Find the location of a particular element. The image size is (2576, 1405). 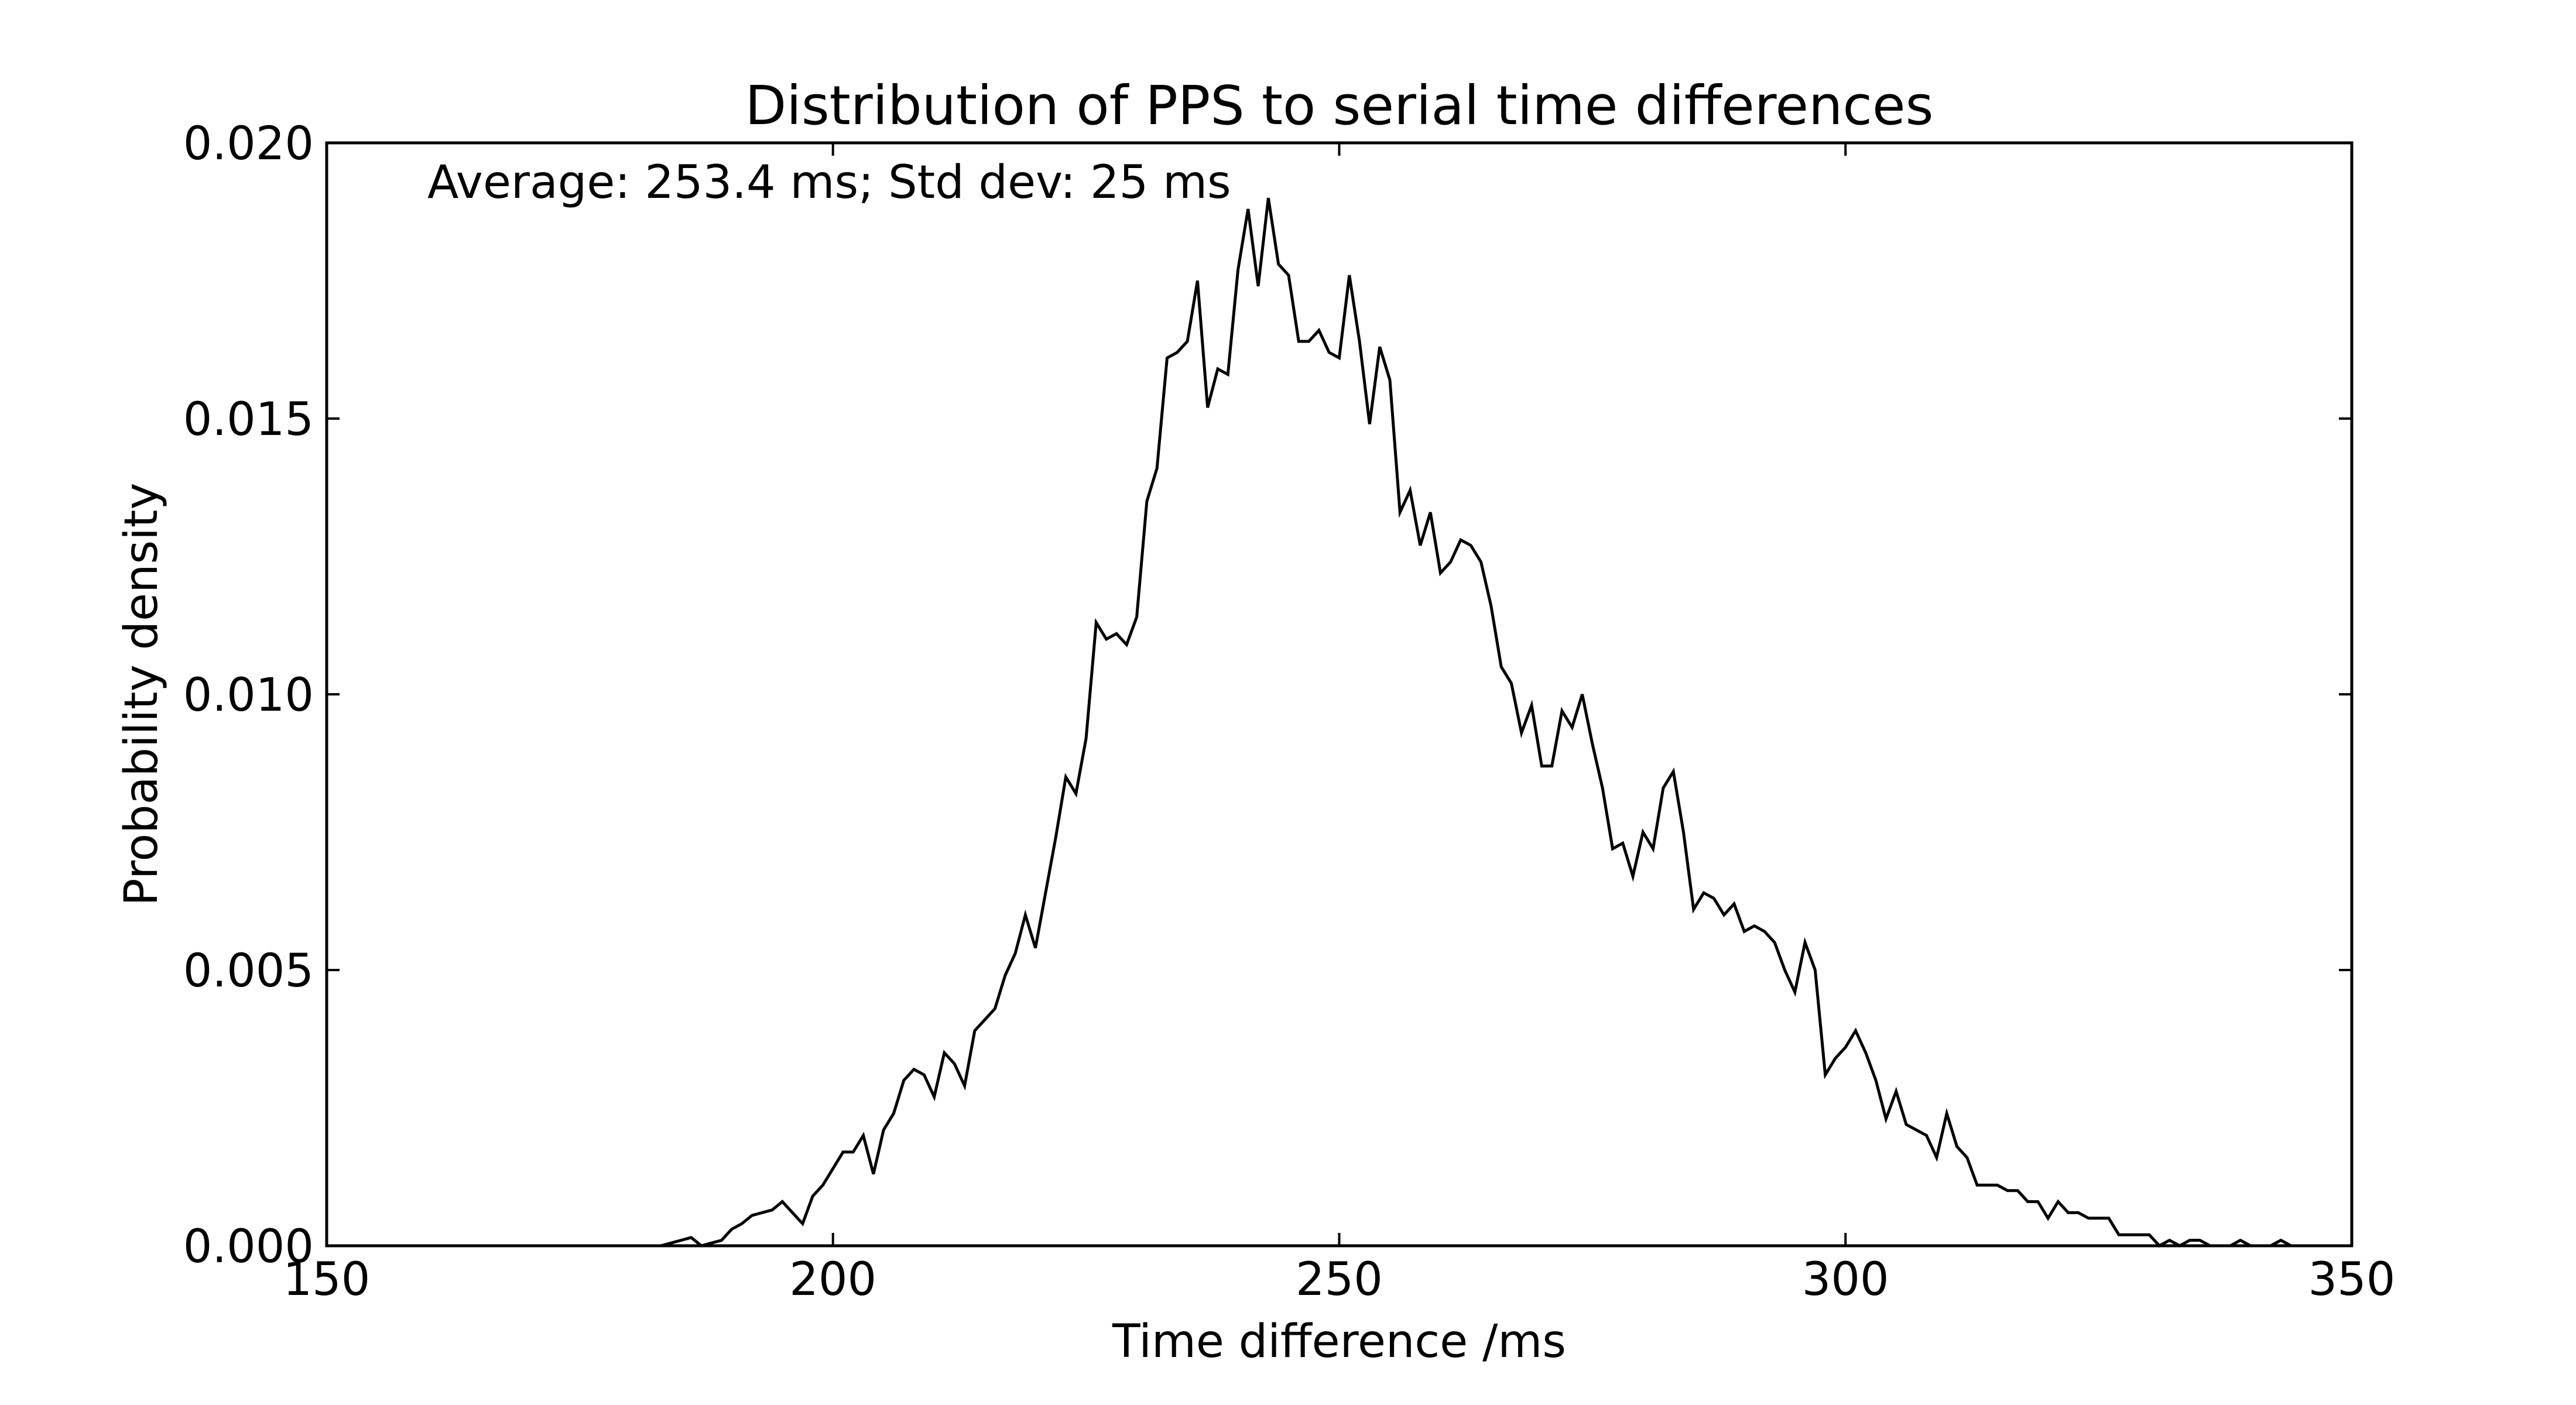

x-tick-label: 300 is located at coordinates (1845, 1279).